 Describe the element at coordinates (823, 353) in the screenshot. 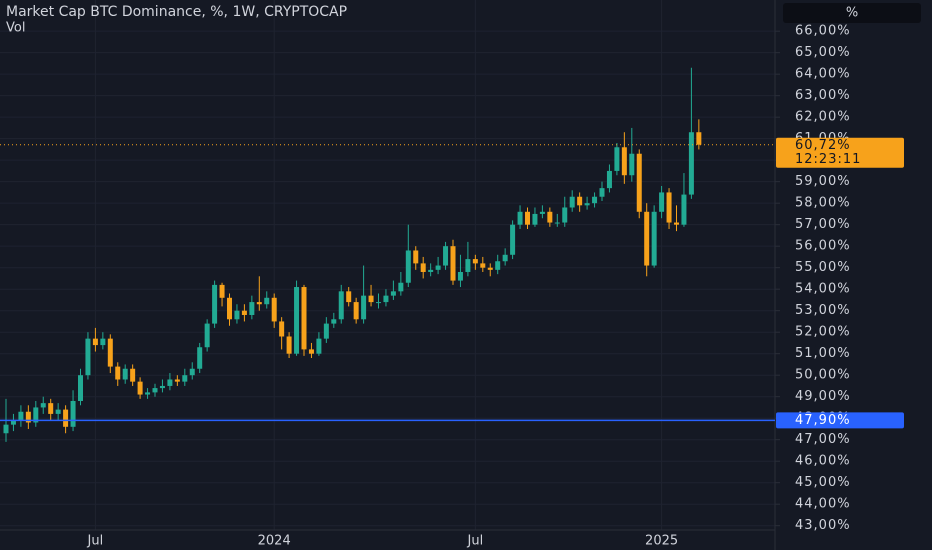

I see `y-tick-label: 51,00%` at that location.